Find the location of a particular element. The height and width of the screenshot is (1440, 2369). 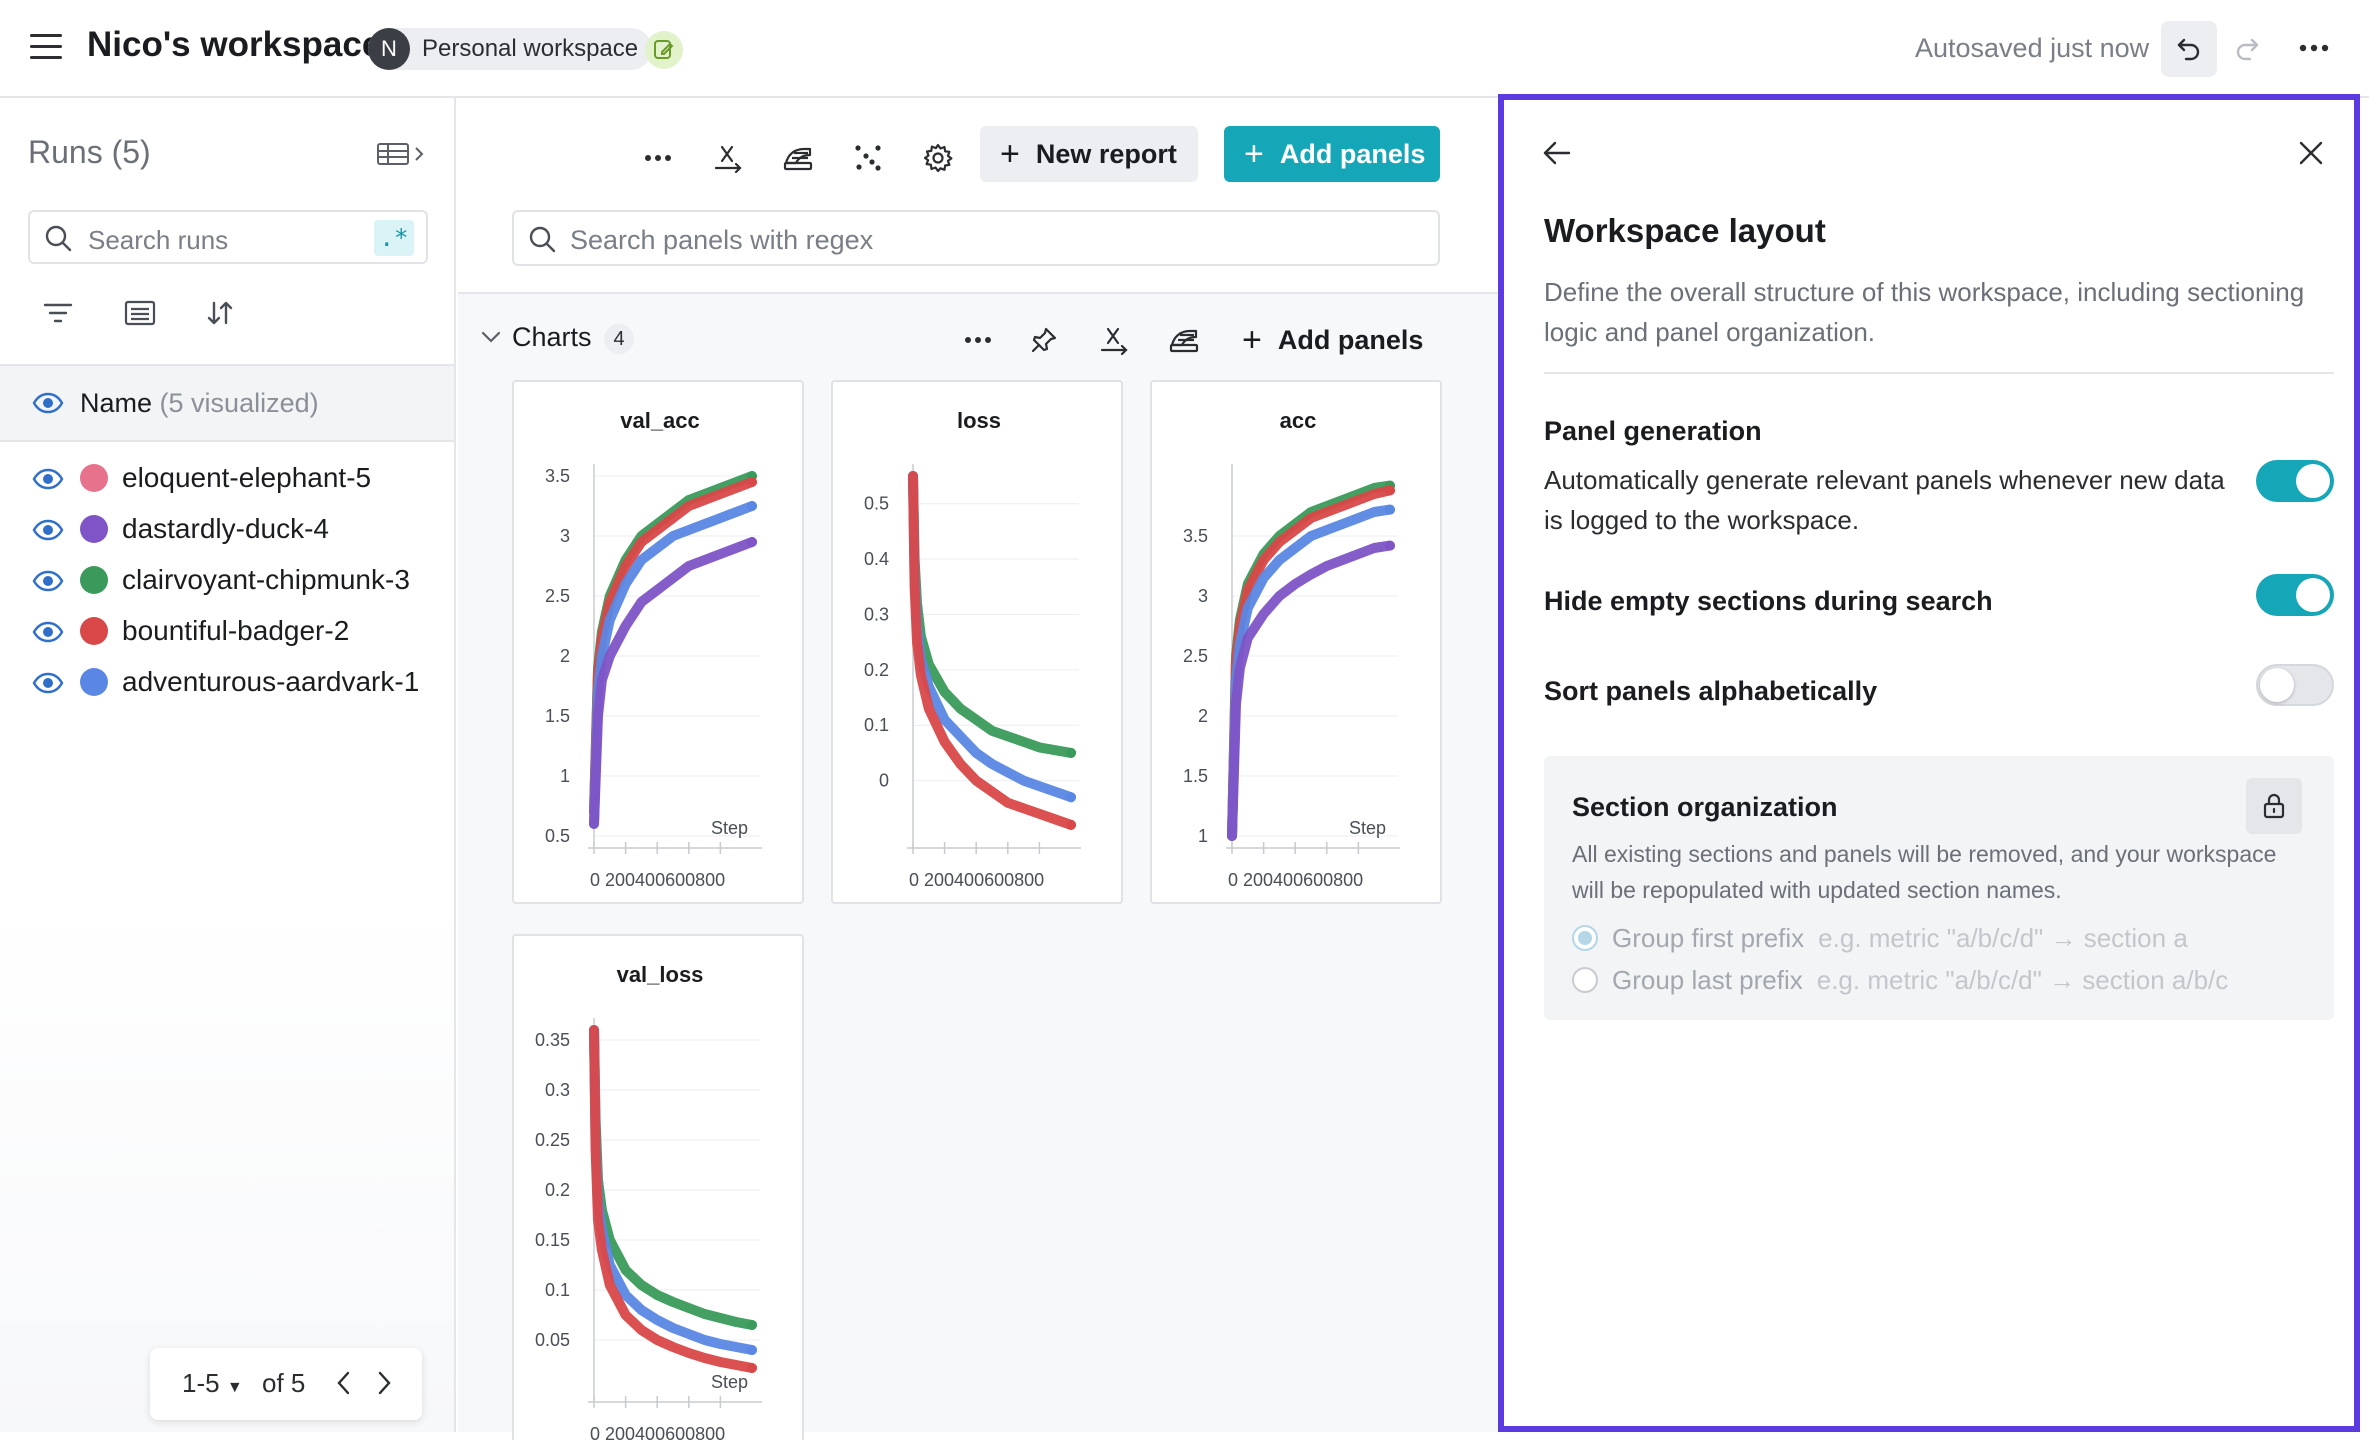

redo-button is located at coordinates (2247, 49).